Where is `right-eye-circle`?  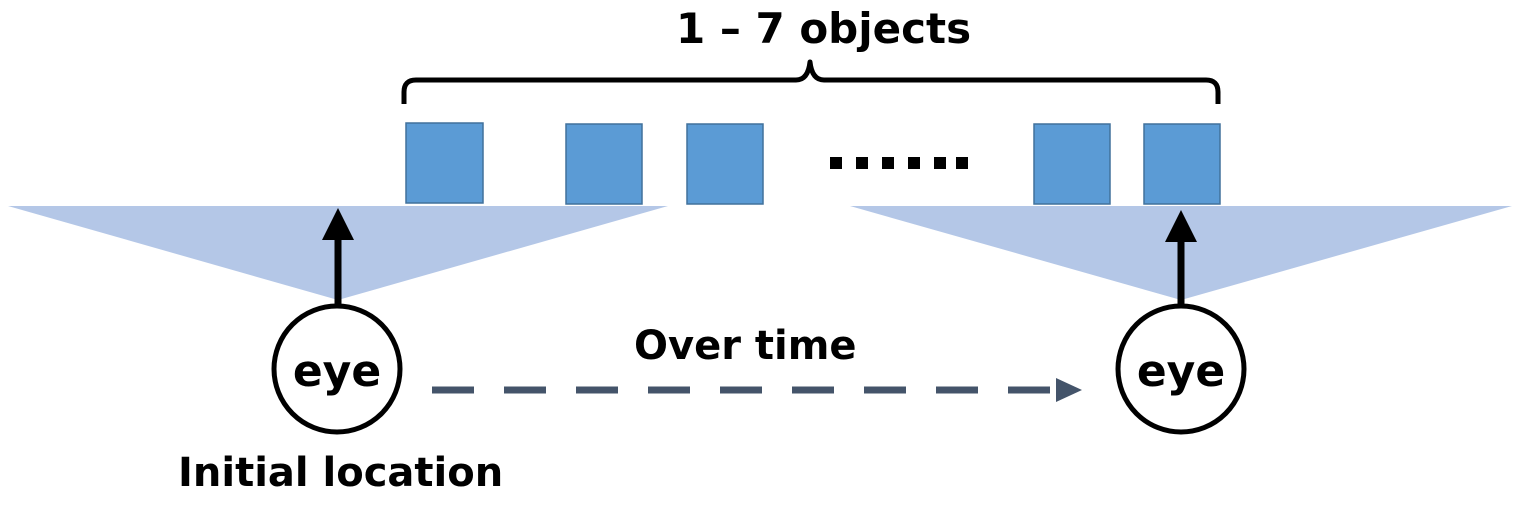
right-eye-circle is located at coordinates (1181, 369).